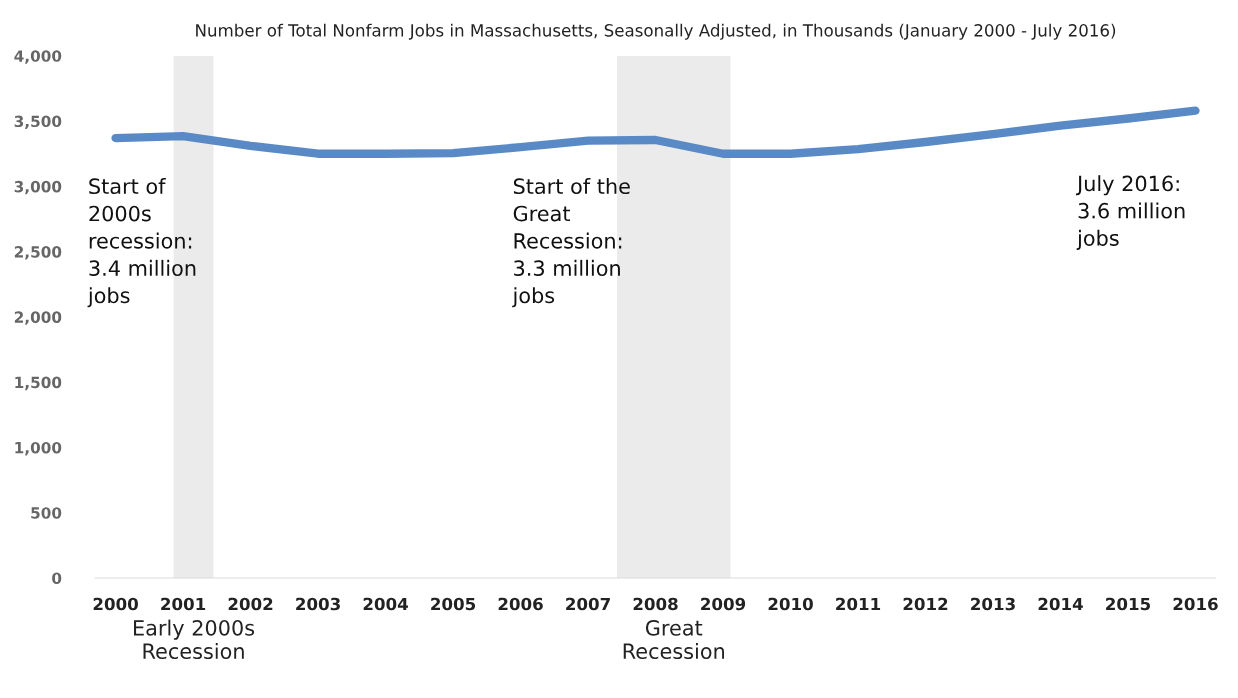  Describe the element at coordinates (38, 383) in the screenshot. I see `y-tick-label: 1,500` at that location.